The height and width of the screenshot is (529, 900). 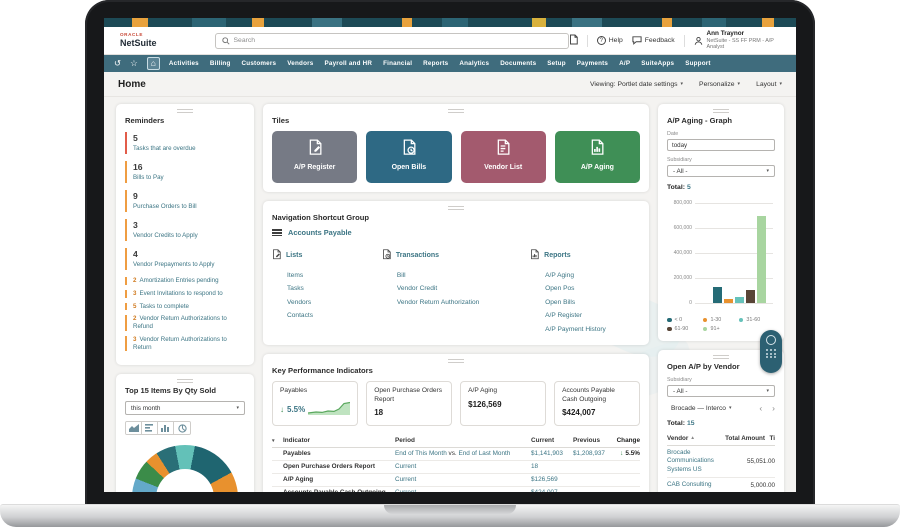 I want to click on reminder-link: Amortization Entries pending, so click(x=179, y=280).